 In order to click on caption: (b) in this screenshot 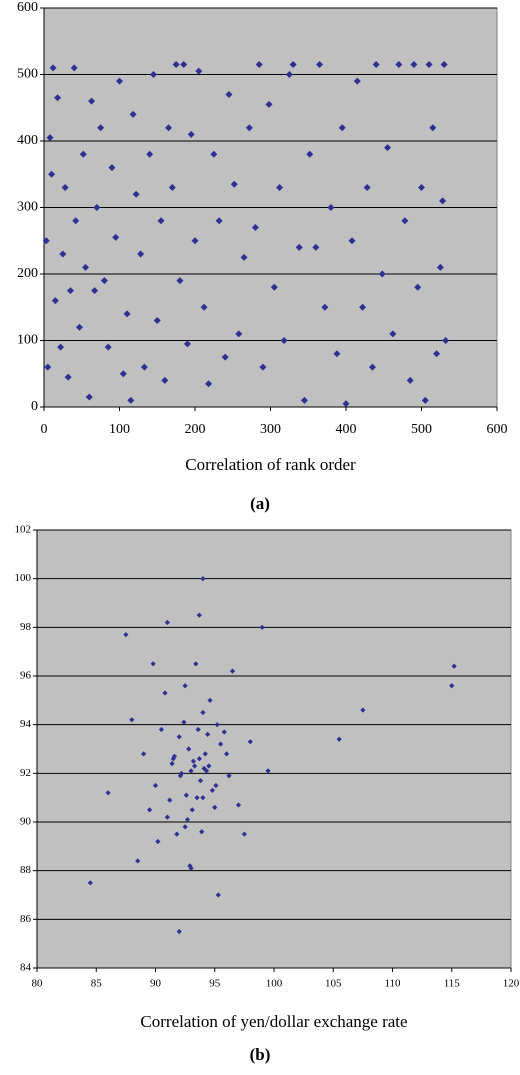, I will do `click(260, 1054)`.